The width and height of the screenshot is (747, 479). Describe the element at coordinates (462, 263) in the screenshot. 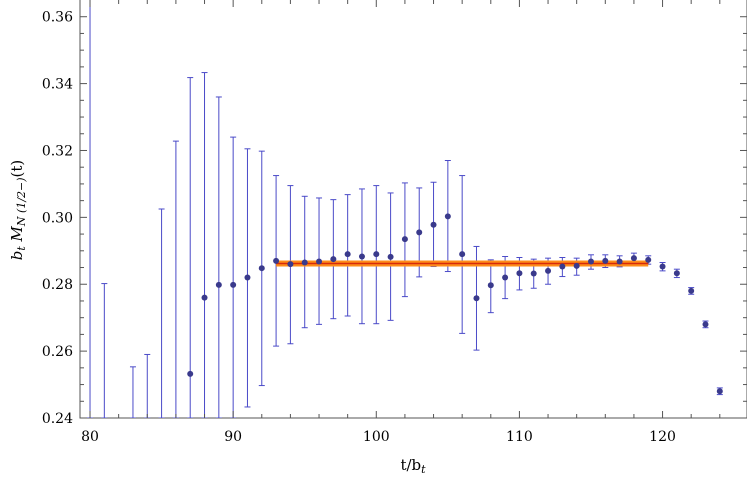

I see `fit-layer` at that location.